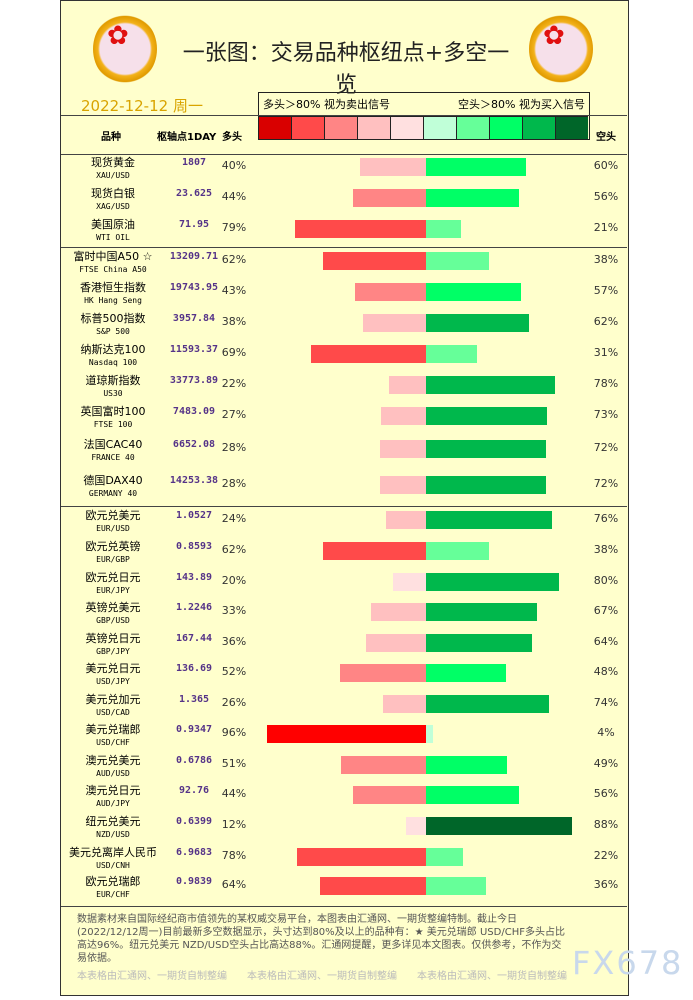  What do you see at coordinates (113, 767) in the screenshot?
I see `instrument-name: 澳元兑美元 AUD/USD` at bounding box center [113, 767].